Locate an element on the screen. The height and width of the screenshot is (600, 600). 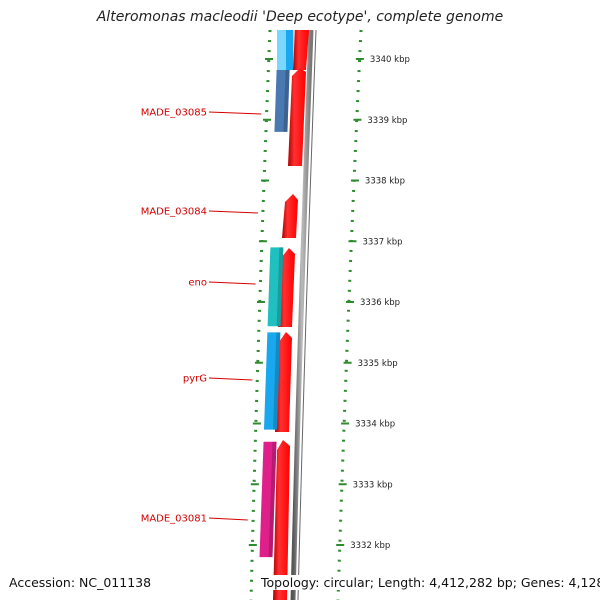
gene-label: MADE_03084 is located at coordinates (174, 212).